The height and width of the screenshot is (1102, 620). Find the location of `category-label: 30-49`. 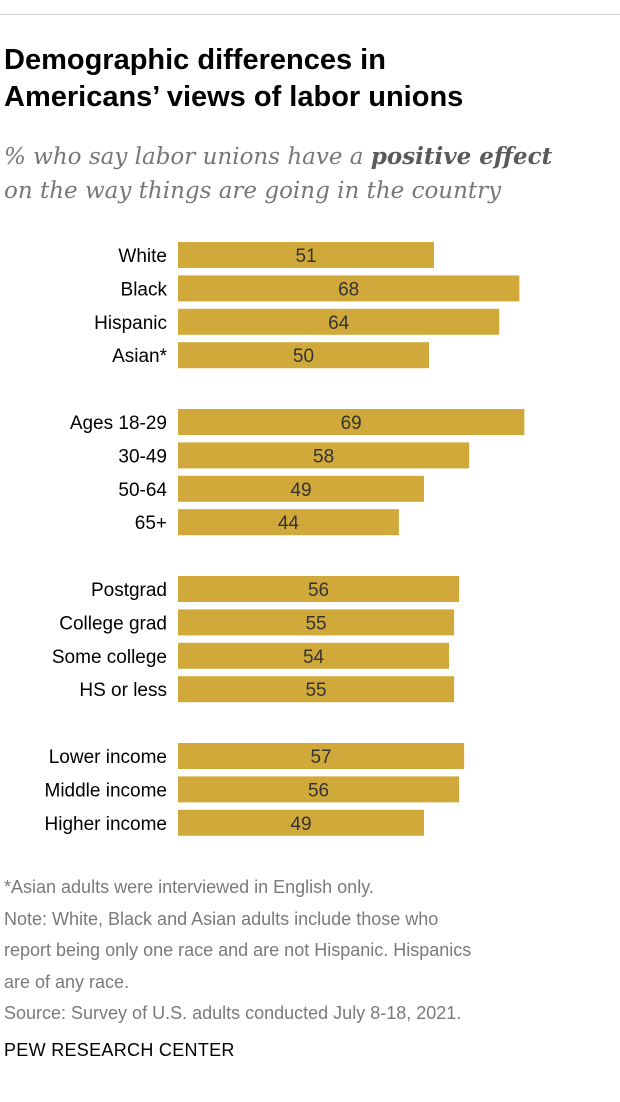

category-label: 30-49 is located at coordinates (142, 456).